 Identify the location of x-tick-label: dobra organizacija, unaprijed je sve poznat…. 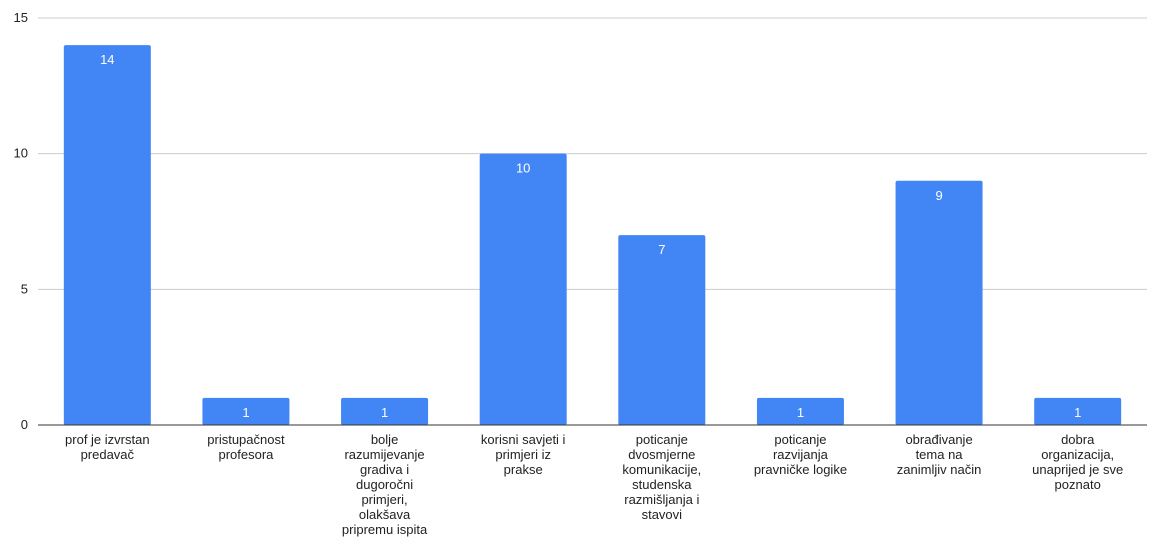
(1077, 462).